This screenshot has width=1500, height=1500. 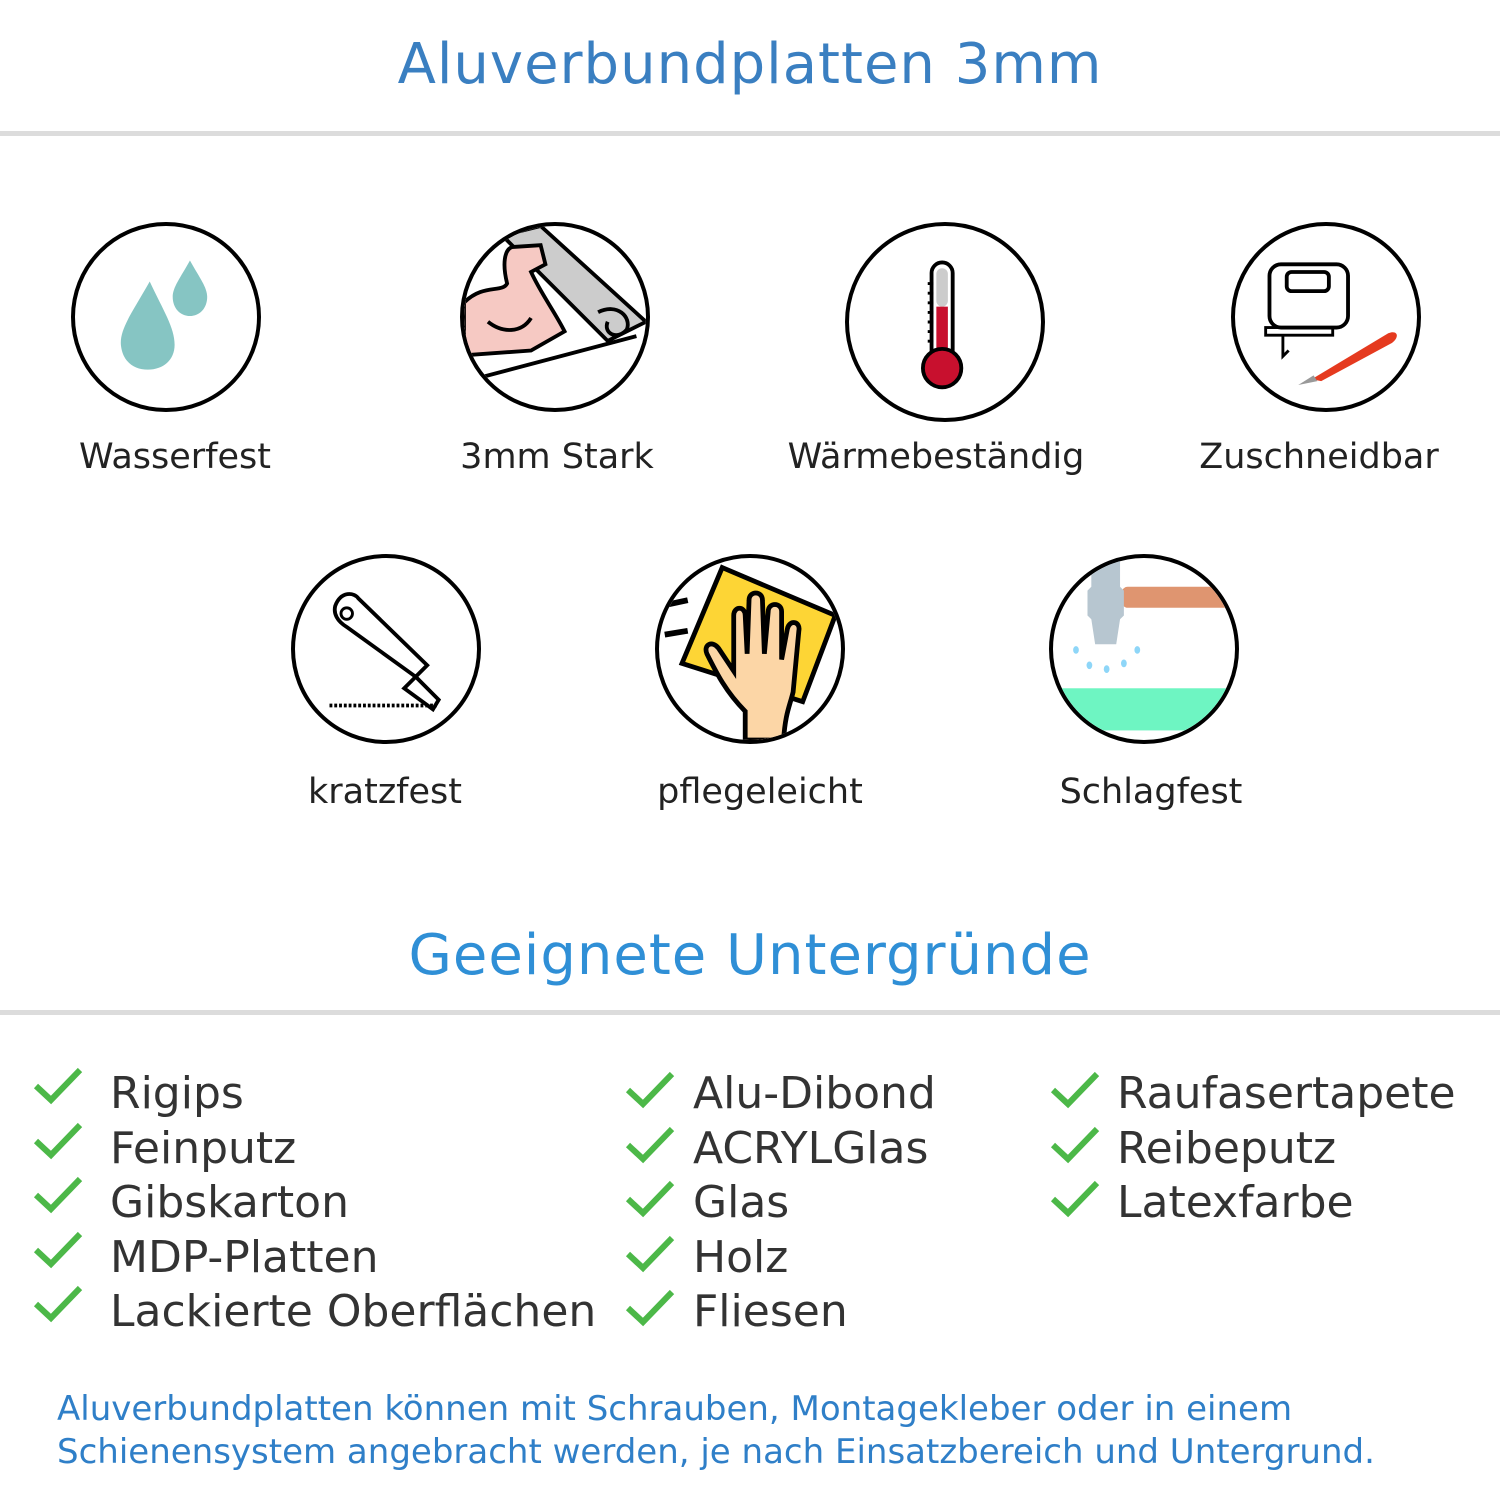 What do you see at coordinates (175, 457) in the screenshot?
I see `feature-label-wasserfest: Wasserfest` at bounding box center [175, 457].